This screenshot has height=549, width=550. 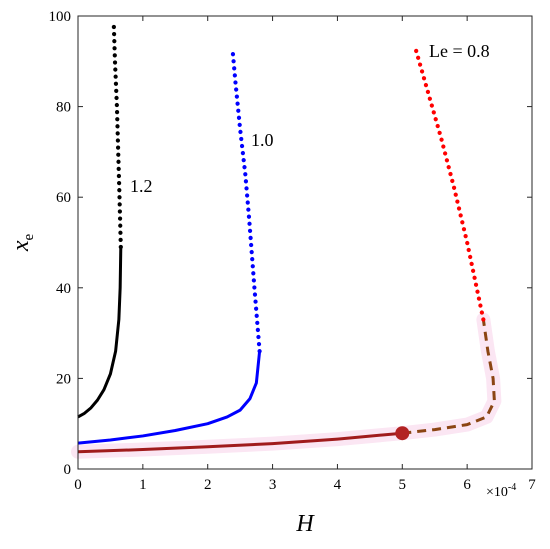 I want to click on series-1.0-dotted-line, so click(x=246, y=199).